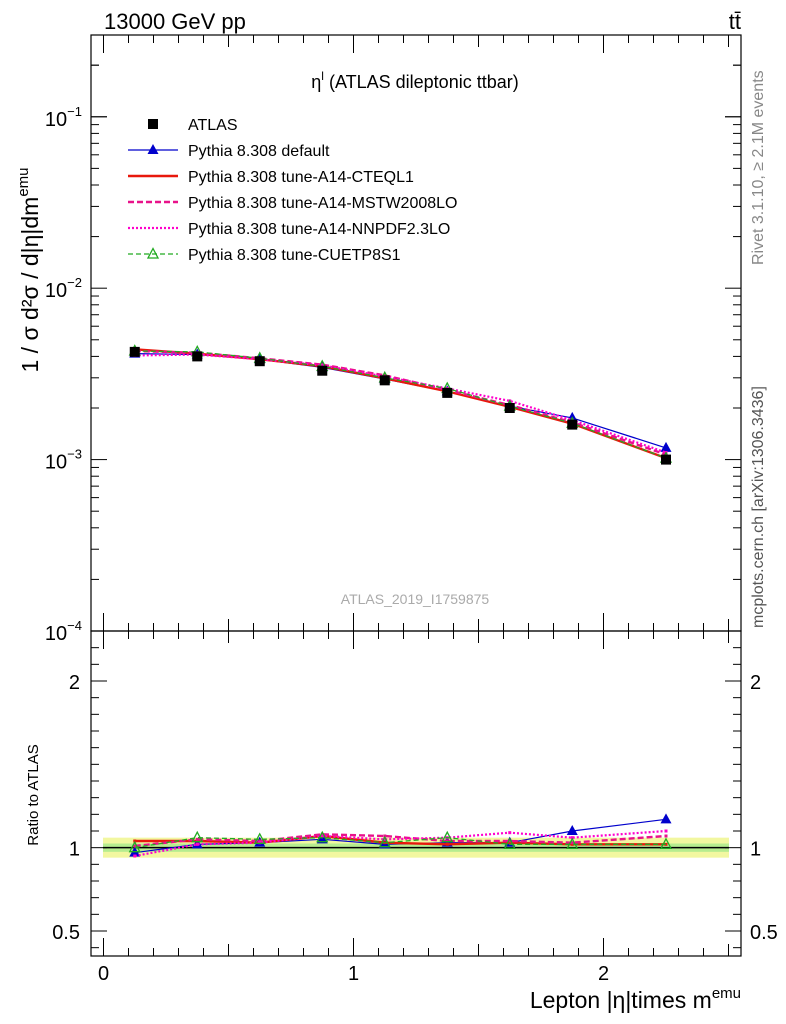 This screenshot has height=1024, width=786. What do you see at coordinates (63, 631) in the screenshot?
I see `y-tick-label: 10⁻⁴` at bounding box center [63, 631].